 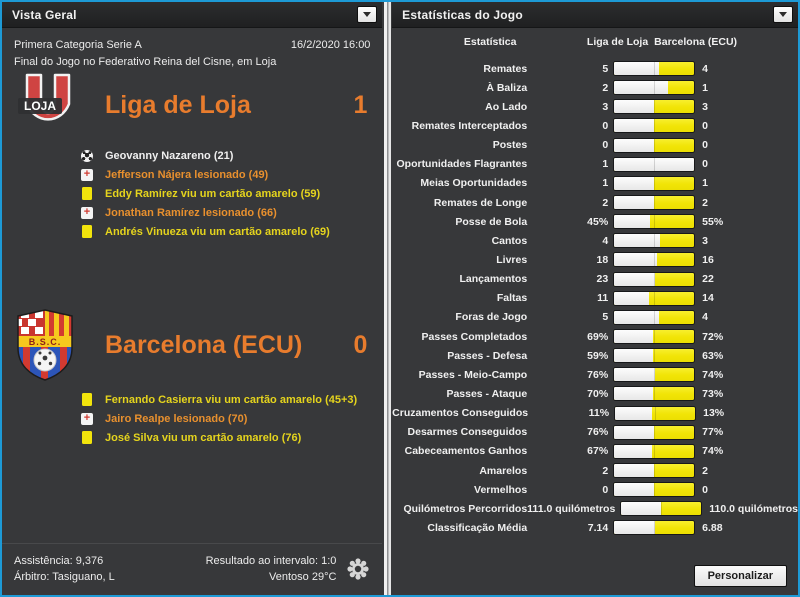 I want to click on match-event-row: Jairo Realpe lesionado (70), so click(x=223, y=418).